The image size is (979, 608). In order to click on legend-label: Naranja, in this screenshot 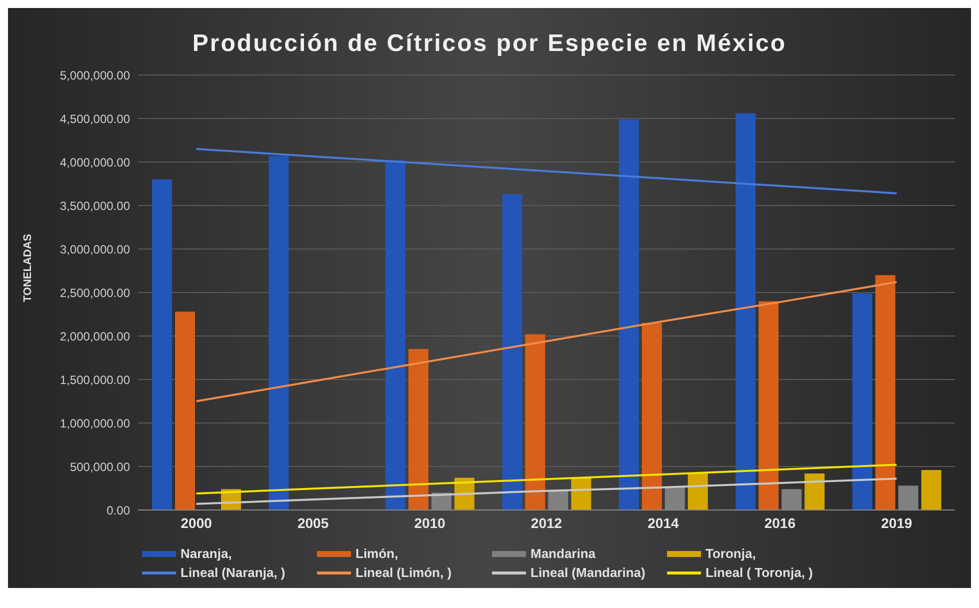, I will do `click(206, 553)`.